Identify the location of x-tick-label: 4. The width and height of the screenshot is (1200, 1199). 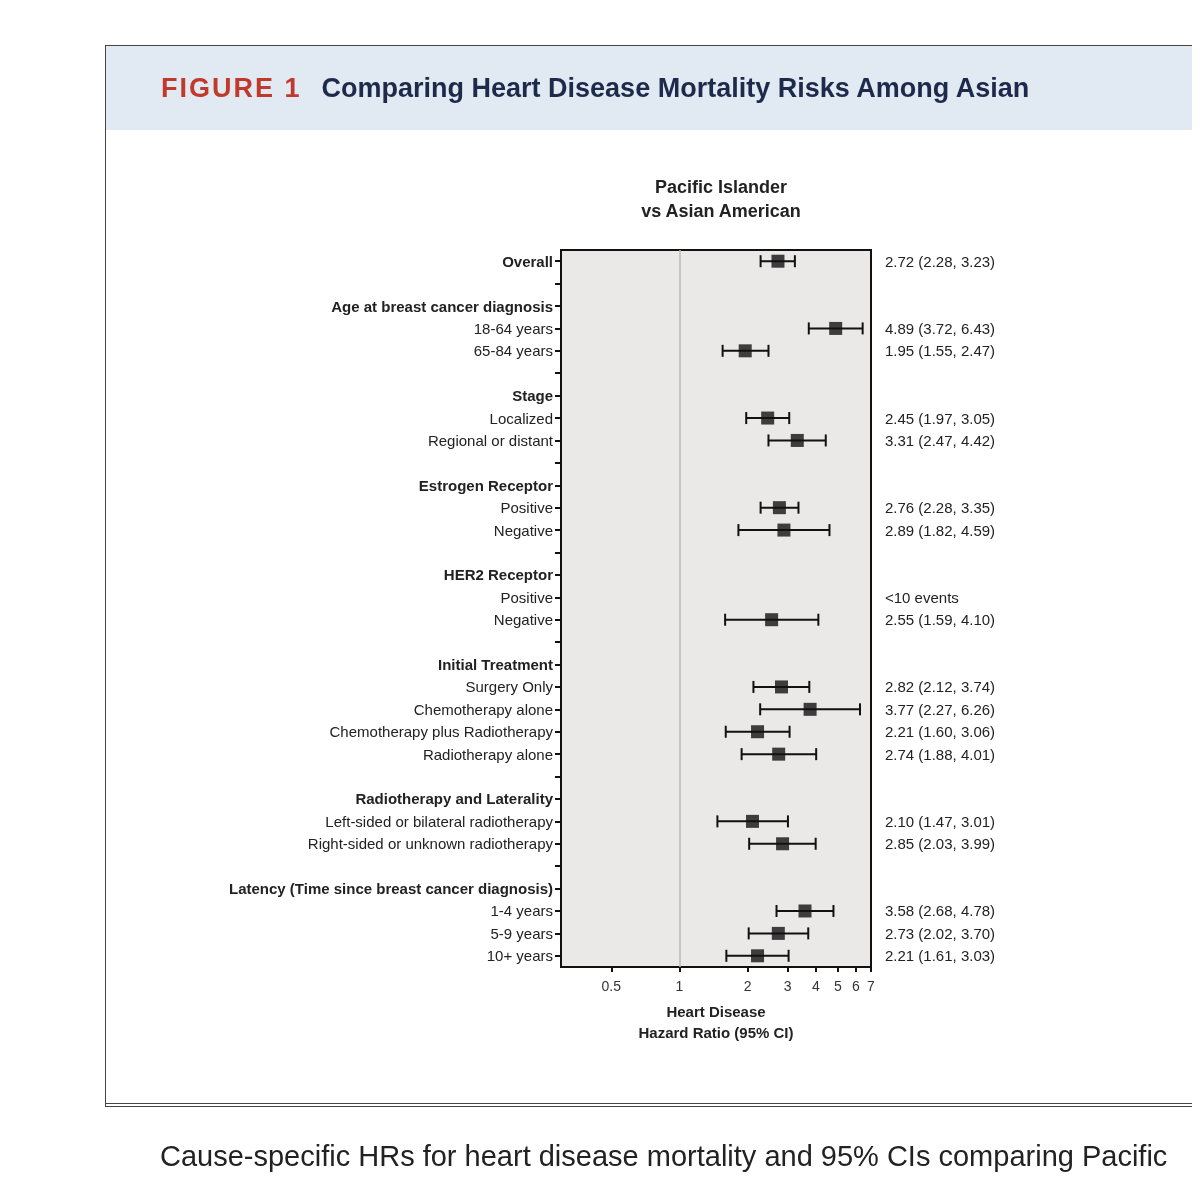
(816, 986).